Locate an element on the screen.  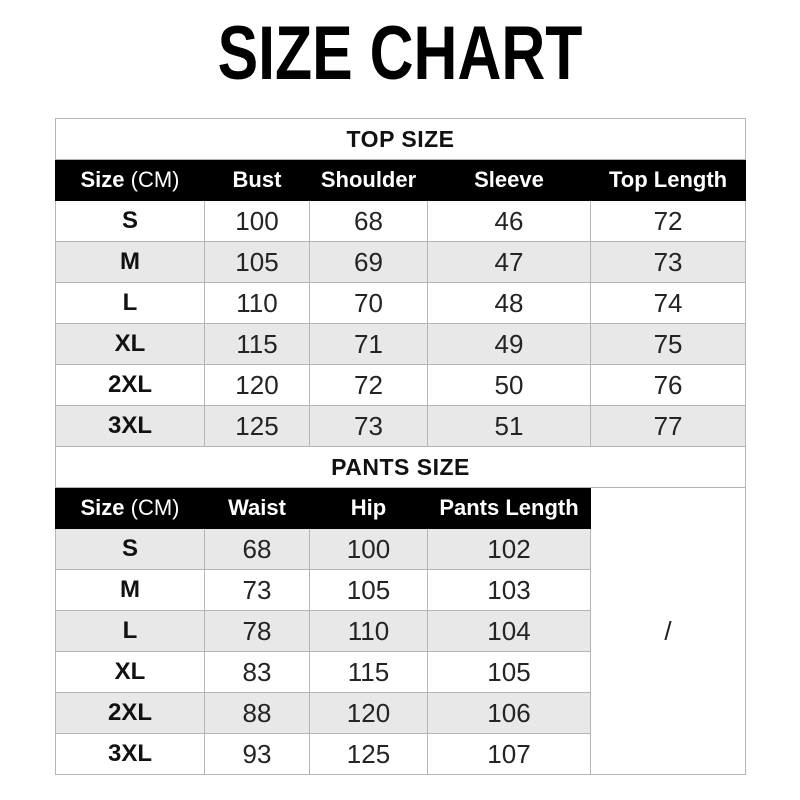
table-row: L 110 70 48 74 is located at coordinates (401, 303).